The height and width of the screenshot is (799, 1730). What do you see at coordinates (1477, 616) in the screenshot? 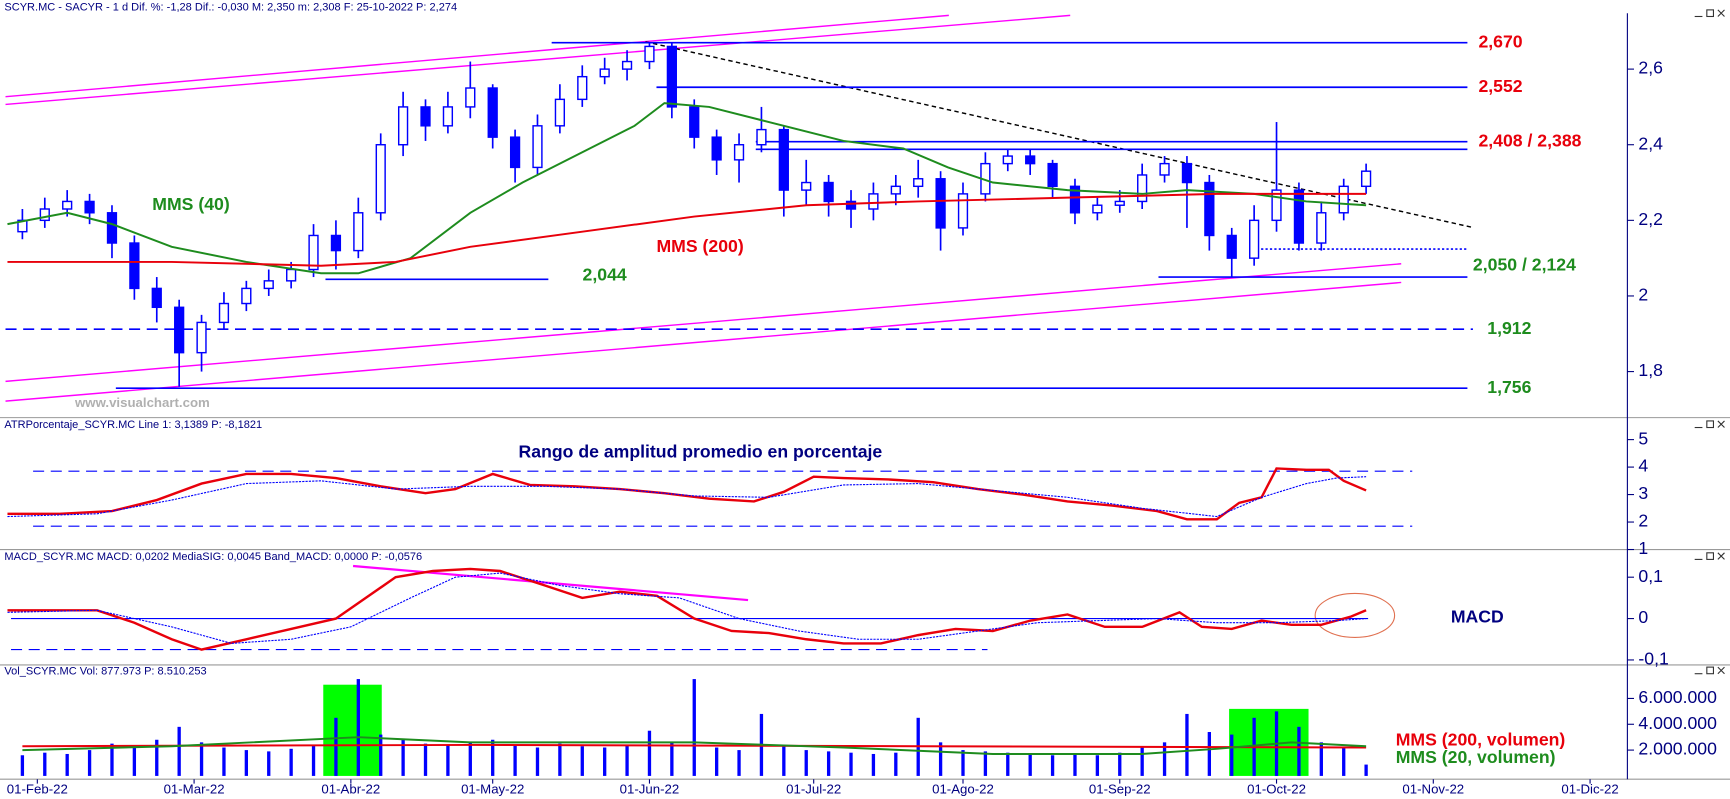
I see `annotation: MACD` at bounding box center [1477, 616].